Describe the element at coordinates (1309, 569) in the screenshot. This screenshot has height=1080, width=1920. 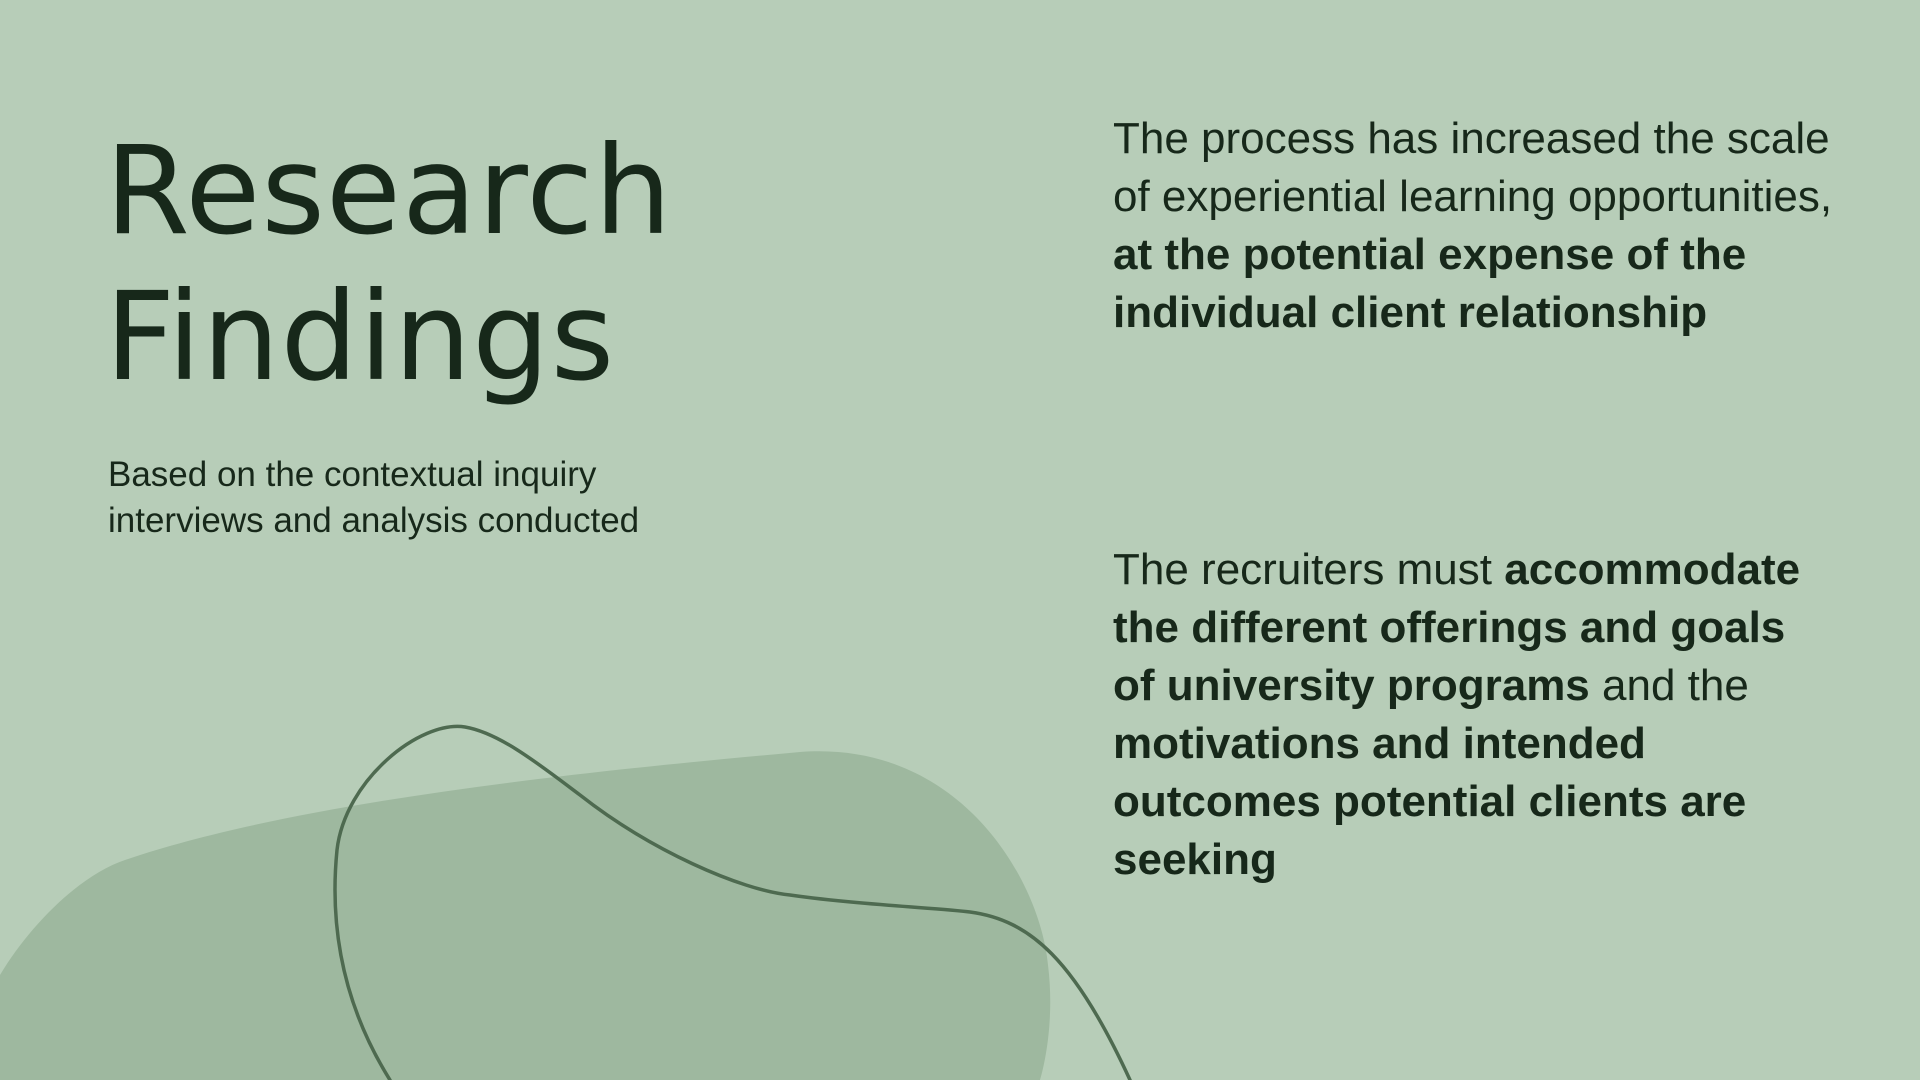
I see `finding-text-regular: The recruiters must` at that location.